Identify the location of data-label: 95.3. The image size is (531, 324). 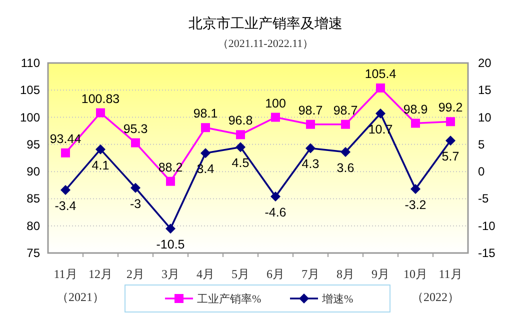
(135, 129).